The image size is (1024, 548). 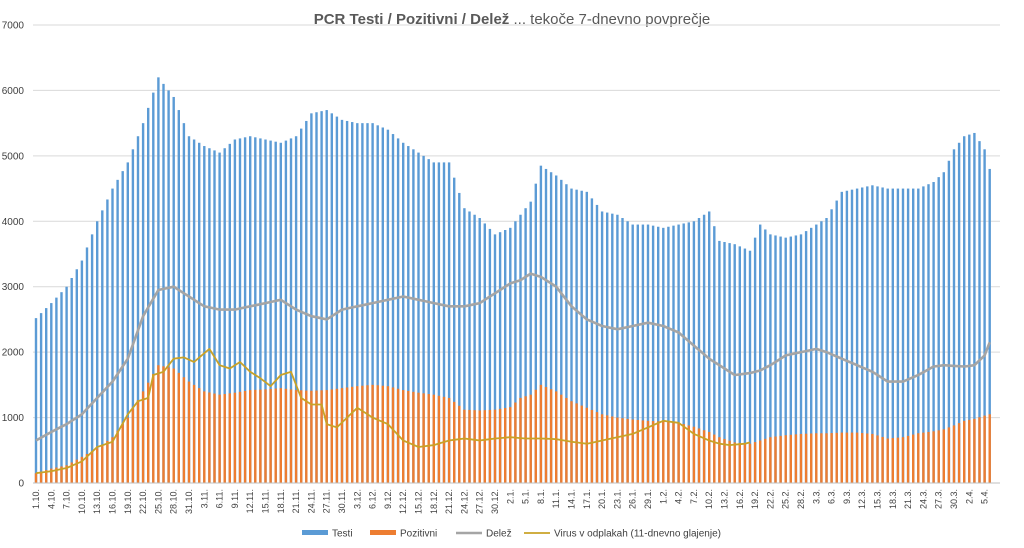 What do you see at coordinates (82, 501) in the screenshot?
I see `x-tick-label: 10.10.` at bounding box center [82, 501].